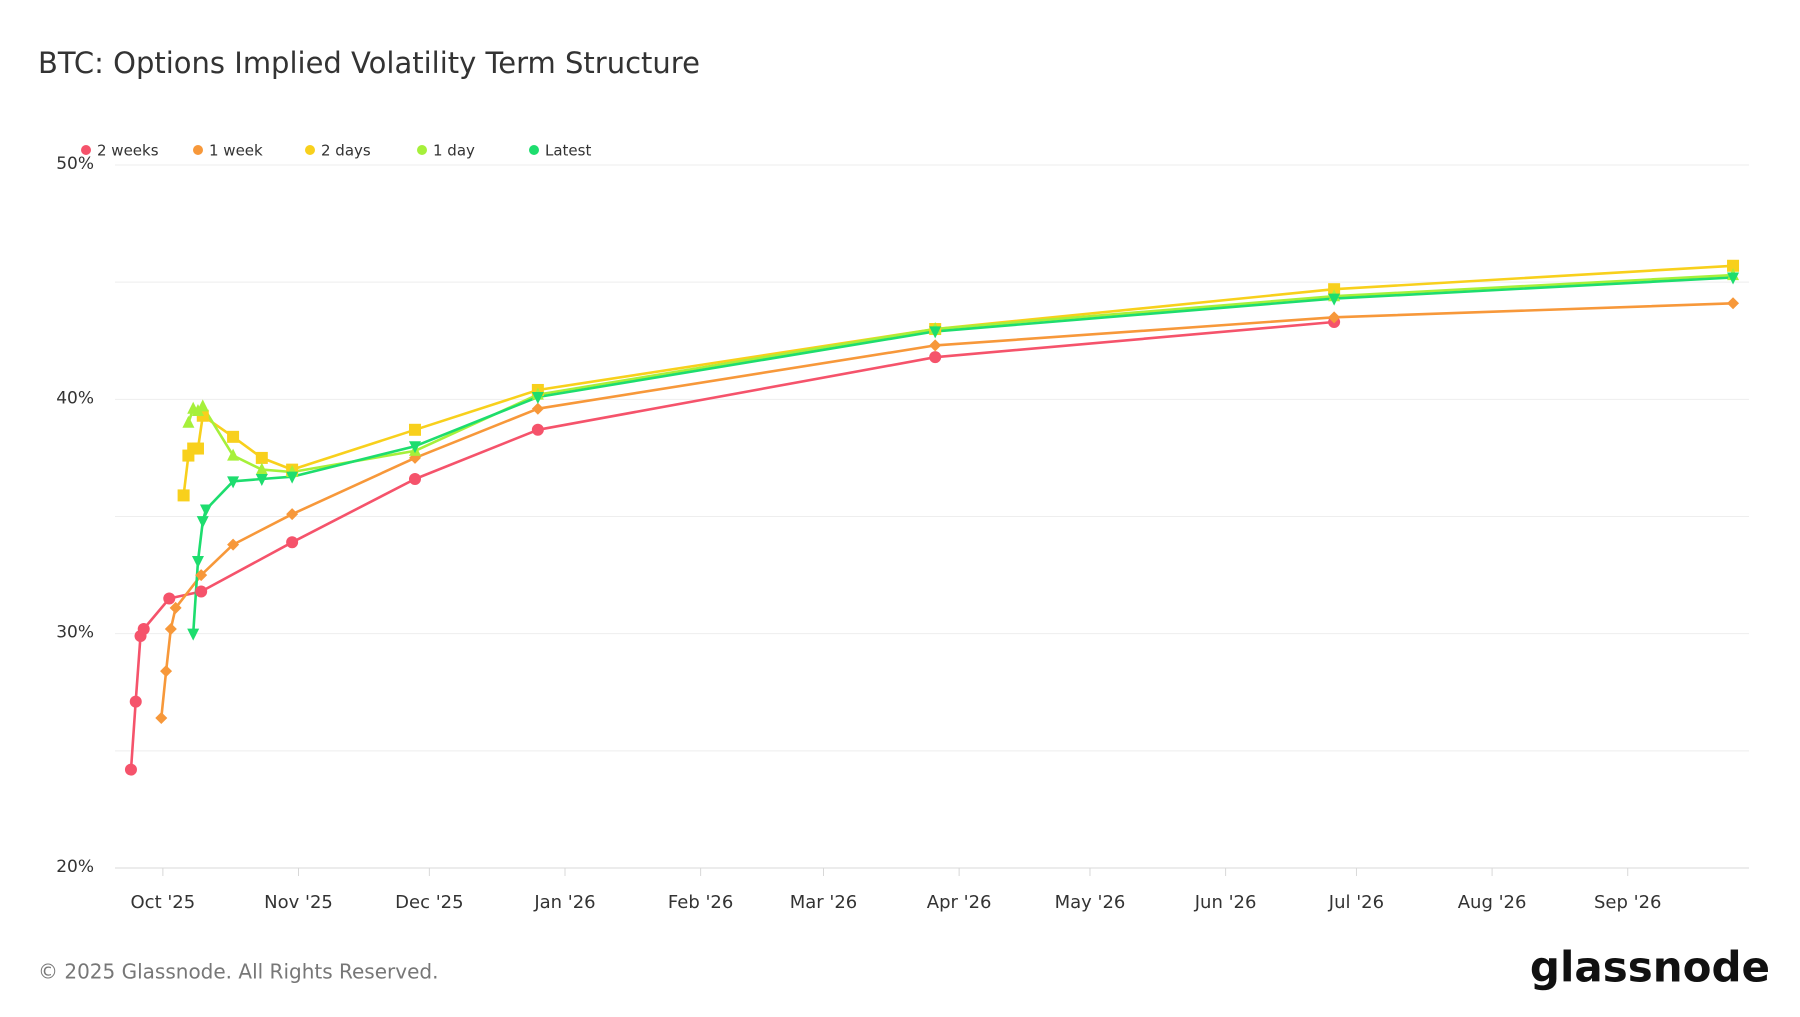  Describe the element at coordinates (454, 151) in the screenshot. I see `legend-label: 1 day` at that location.